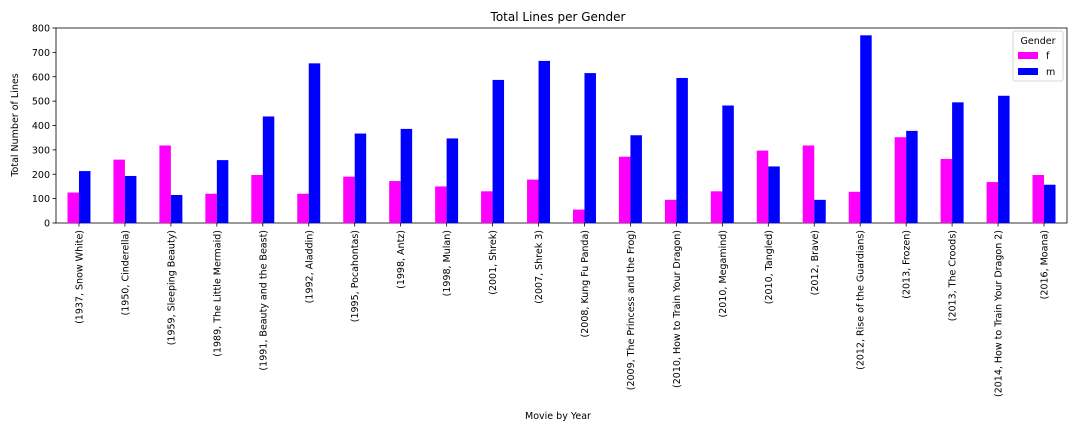 Image resolution: width=1080 pixels, height=432 pixels. Describe the element at coordinates (1028, 55) in the screenshot. I see `legend-swatch-f` at that location.